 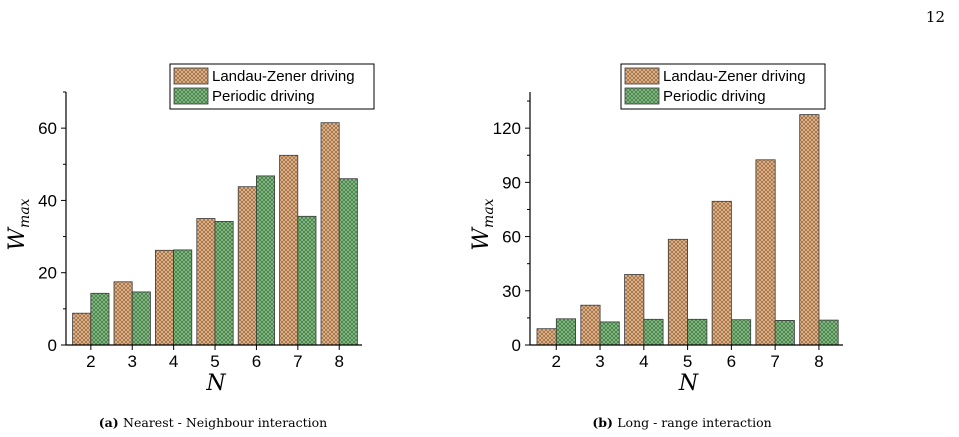 I want to click on caption-label: (b), so click(x=604, y=422).